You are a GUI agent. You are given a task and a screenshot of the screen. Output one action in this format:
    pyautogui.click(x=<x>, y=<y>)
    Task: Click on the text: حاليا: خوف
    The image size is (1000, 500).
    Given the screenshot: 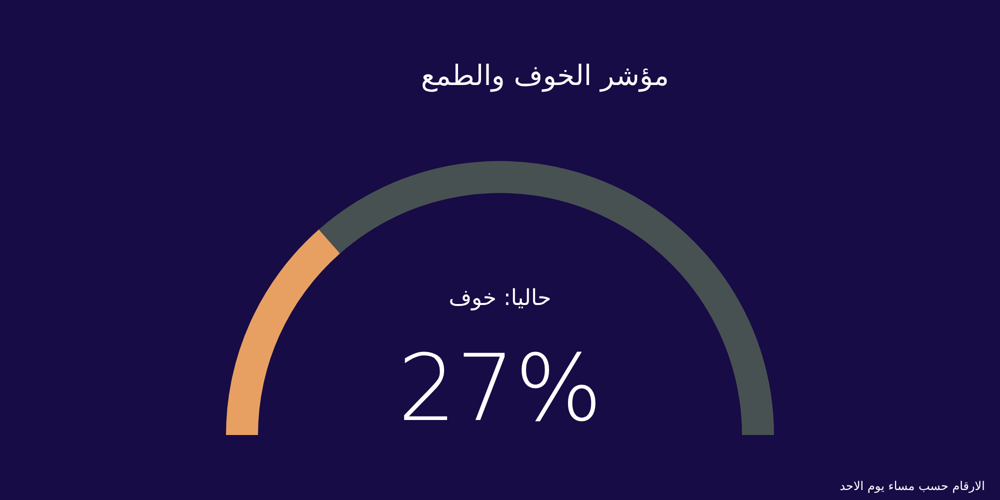 What is the action you would take?
    pyautogui.click(x=500, y=298)
    